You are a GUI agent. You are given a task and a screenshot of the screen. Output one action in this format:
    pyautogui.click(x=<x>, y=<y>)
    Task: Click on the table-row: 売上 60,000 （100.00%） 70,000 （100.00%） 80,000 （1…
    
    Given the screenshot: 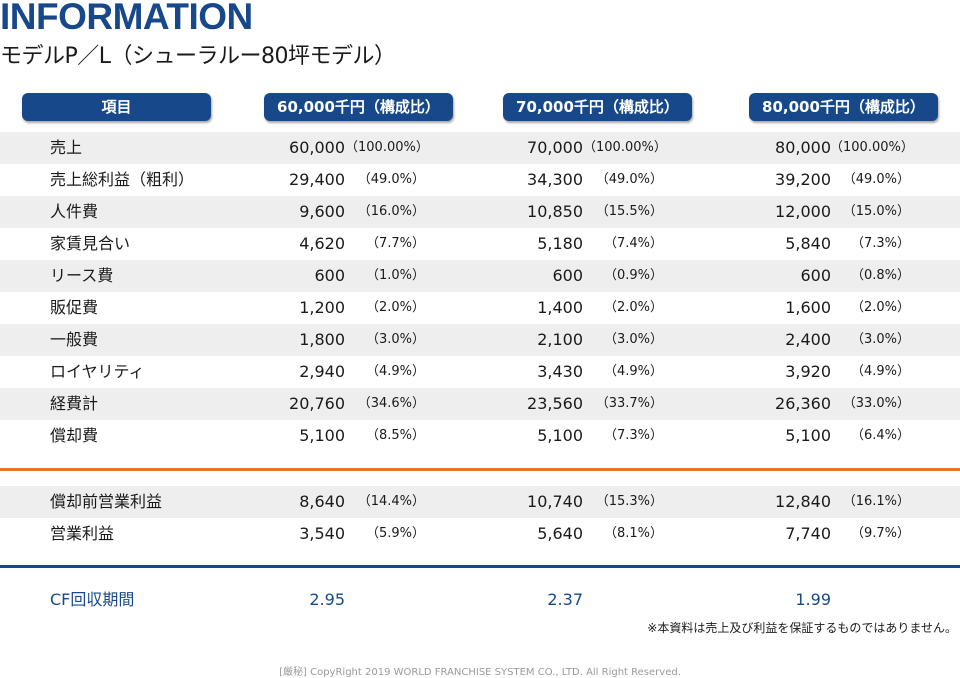 What is the action you would take?
    pyautogui.click(x=480, y=148)
    